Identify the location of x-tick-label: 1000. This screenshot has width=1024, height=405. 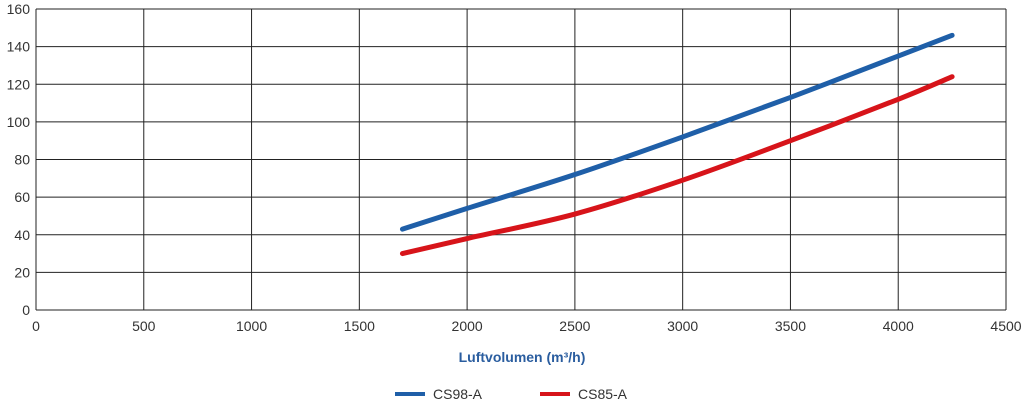
(251, 326).